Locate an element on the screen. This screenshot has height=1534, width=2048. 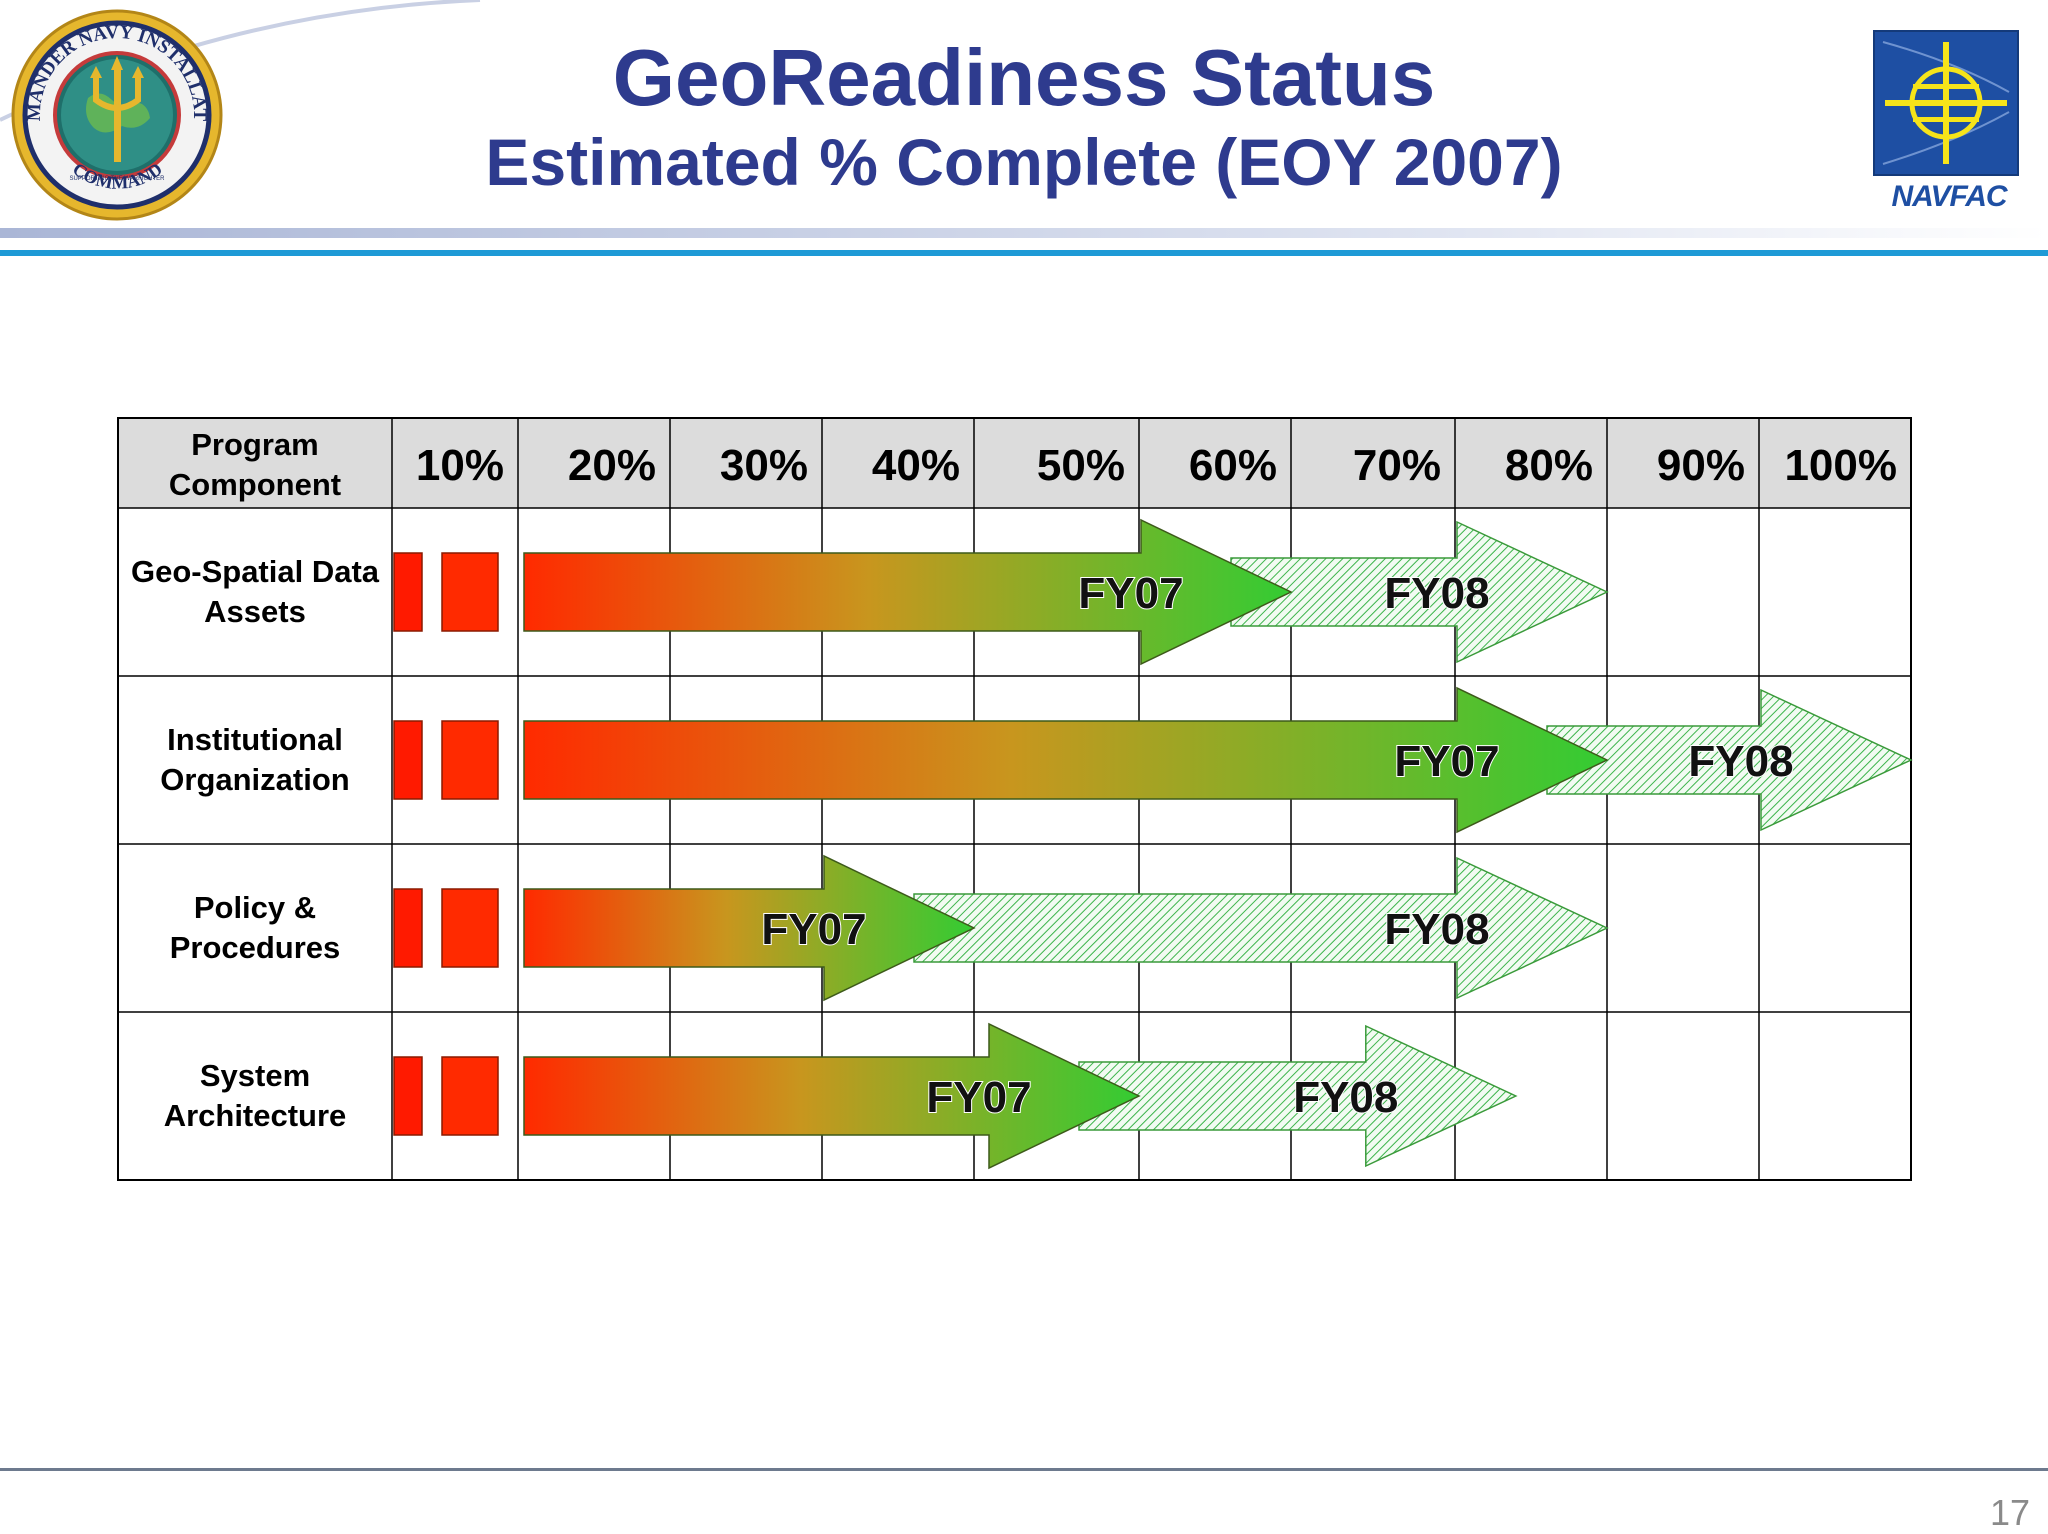
column-header: 30% is located at coordinates (764, 465).